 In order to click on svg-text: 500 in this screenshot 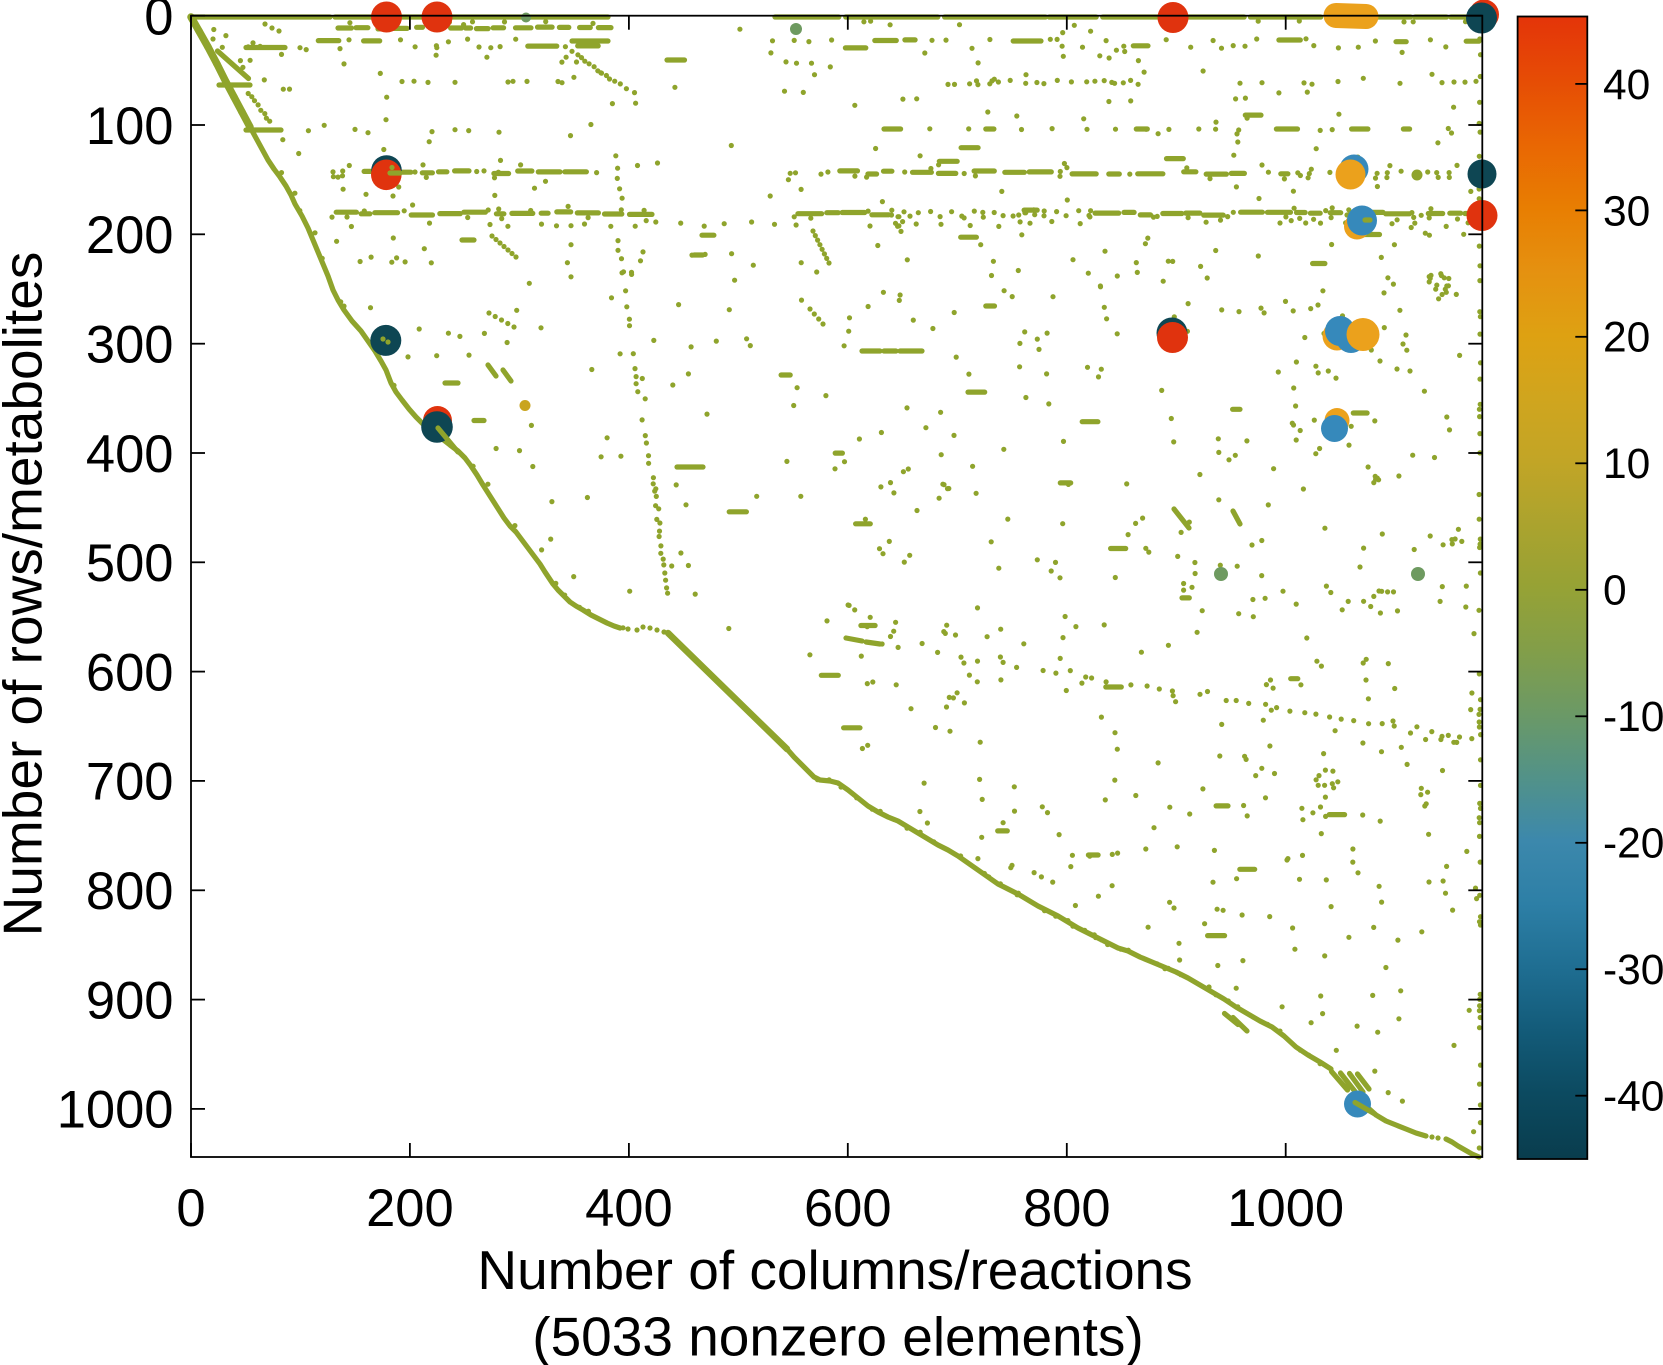, I will do `click(130, 563)`.